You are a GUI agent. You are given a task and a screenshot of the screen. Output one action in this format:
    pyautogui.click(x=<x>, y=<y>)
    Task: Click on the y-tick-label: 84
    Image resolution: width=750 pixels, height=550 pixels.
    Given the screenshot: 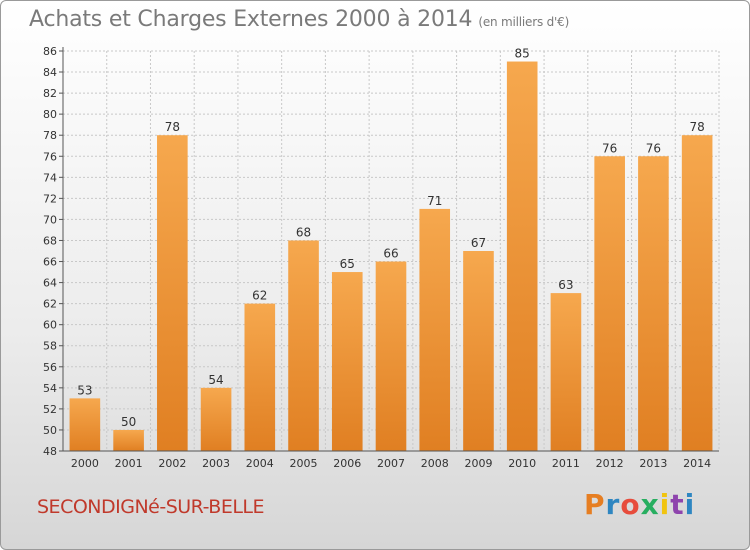 What is the action you would take?
    pyautogui.click(x=50, y=72)
    